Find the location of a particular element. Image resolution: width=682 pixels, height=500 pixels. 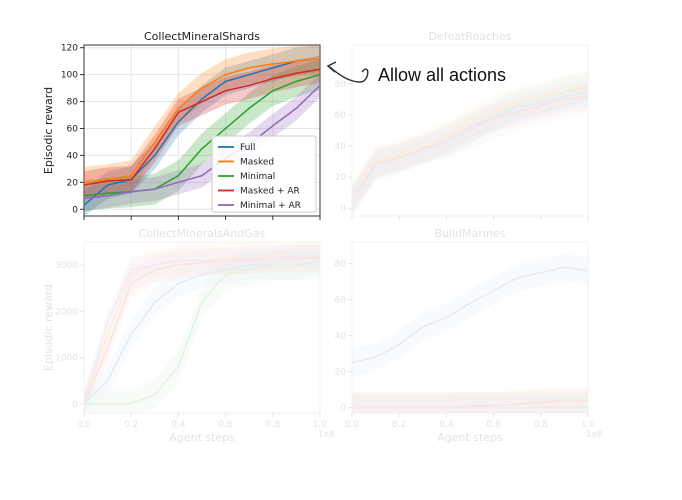

y-tick-label: 1000 is located at coordinates (66, 359).